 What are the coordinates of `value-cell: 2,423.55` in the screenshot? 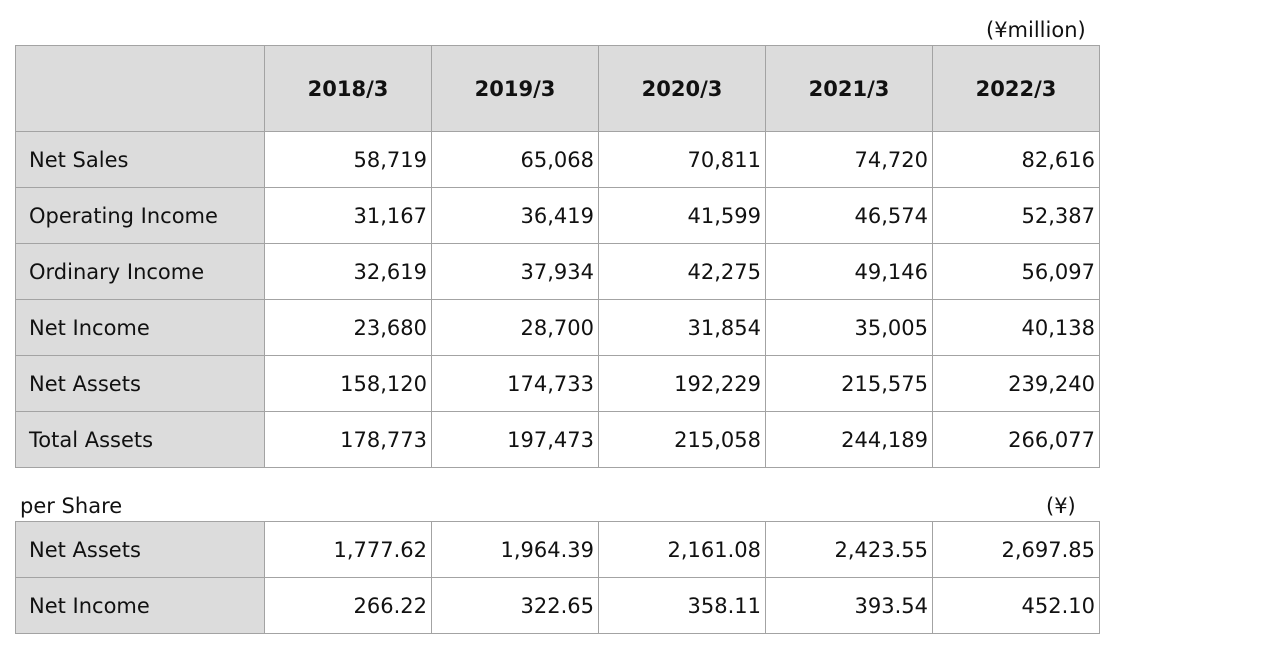 It's located at (849, 549).